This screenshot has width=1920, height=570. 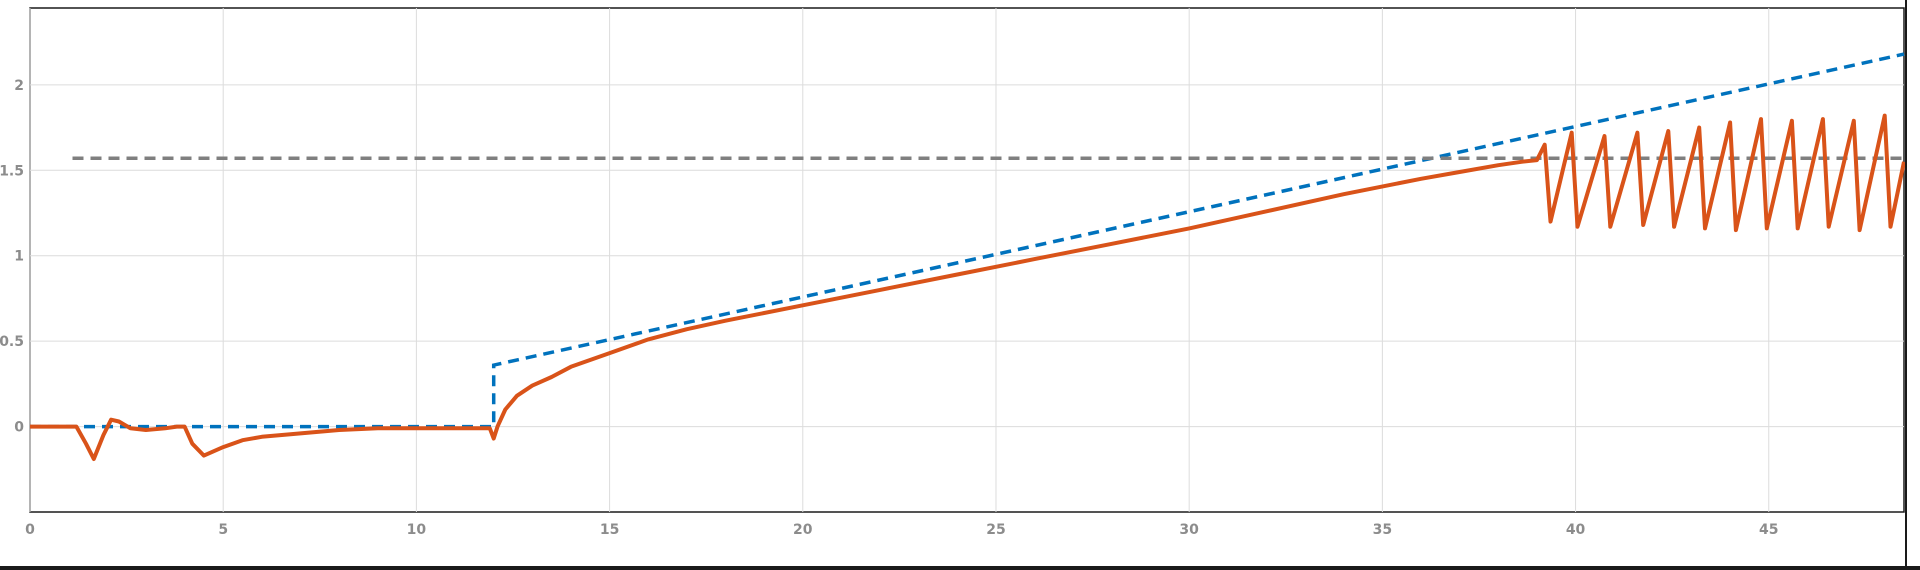 I want to click on x-tick-label: 15, so click(x=609, y=530).